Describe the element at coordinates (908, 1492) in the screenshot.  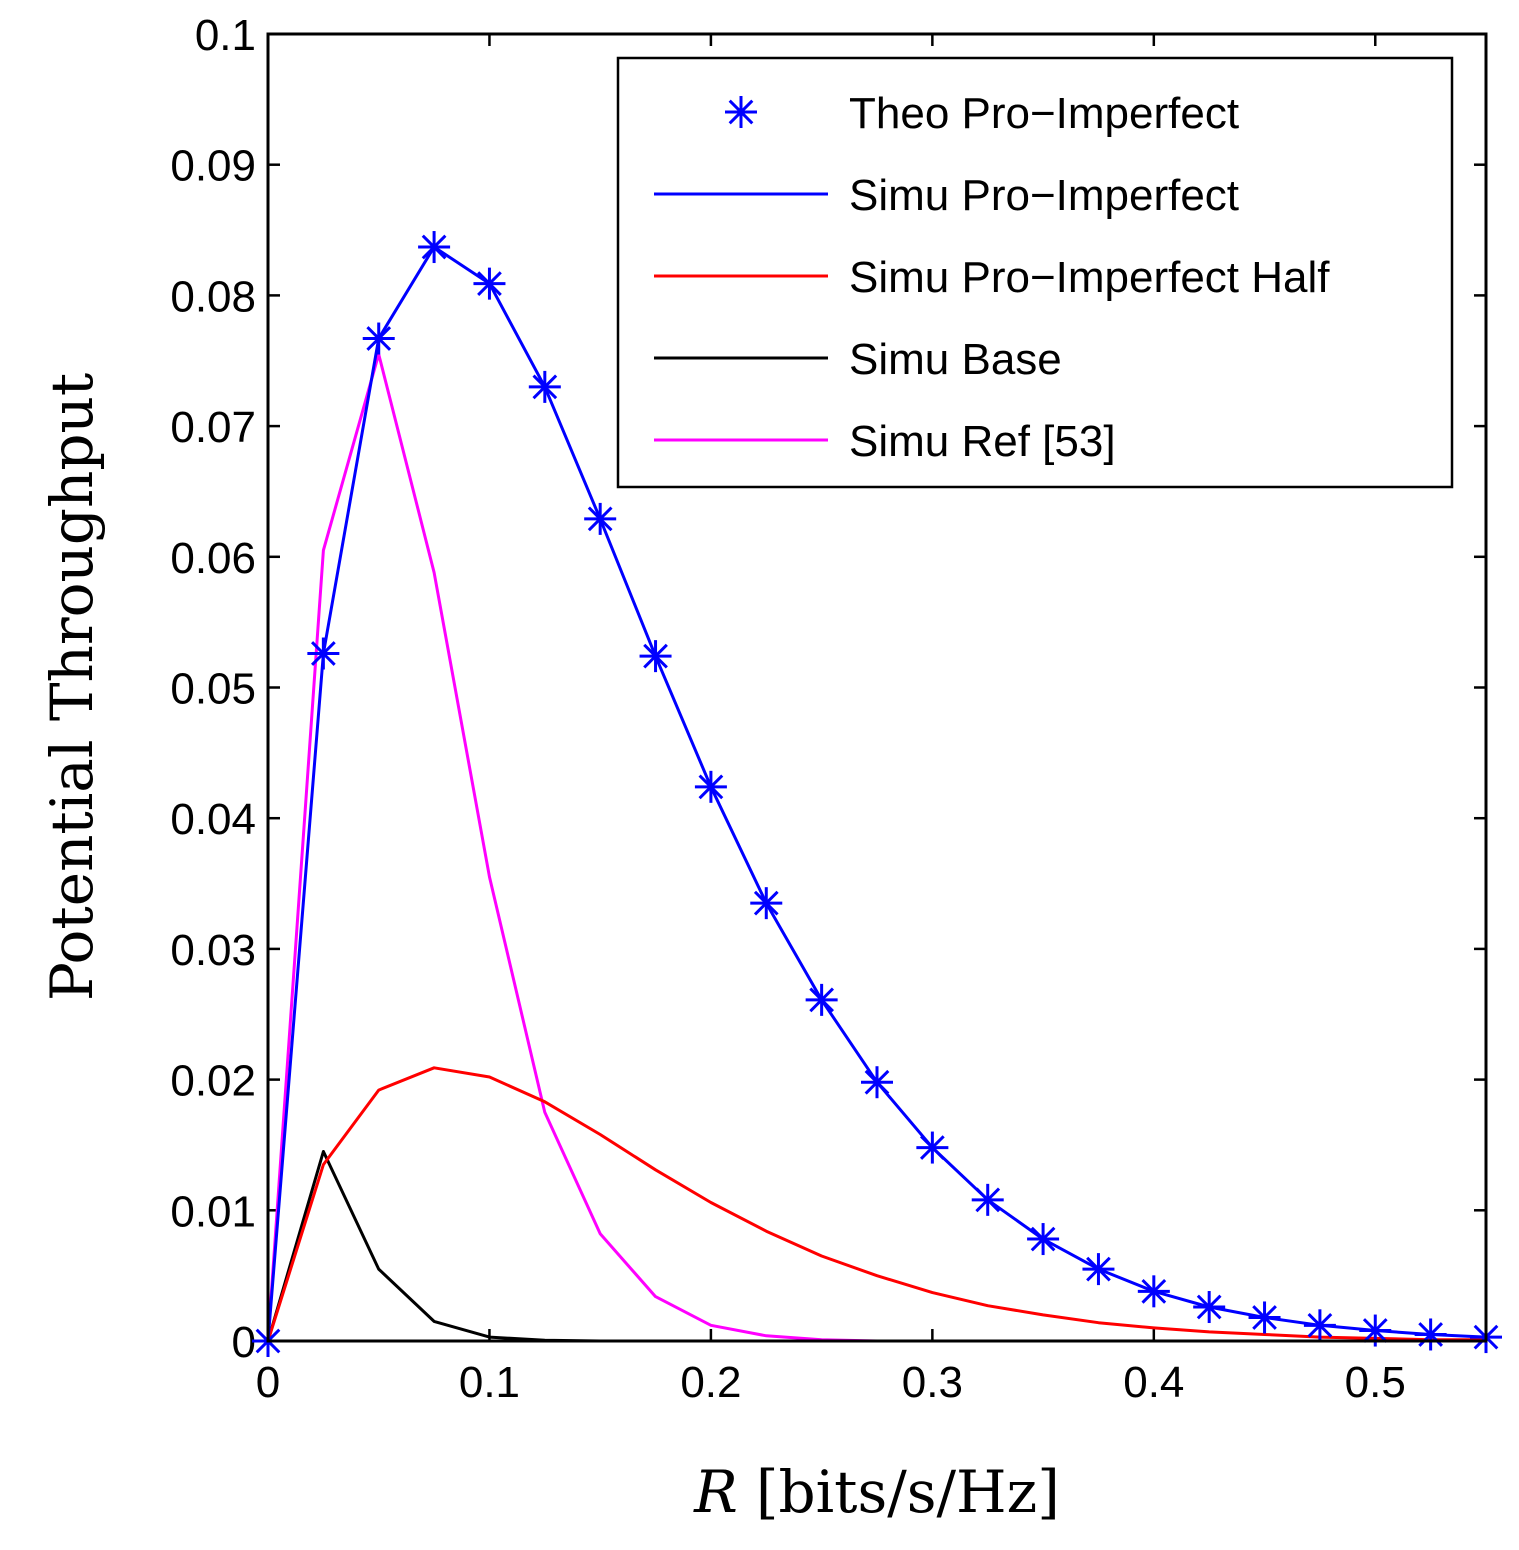
I see `x-axis-title-unit: [bits/s/Hz]` at that location.